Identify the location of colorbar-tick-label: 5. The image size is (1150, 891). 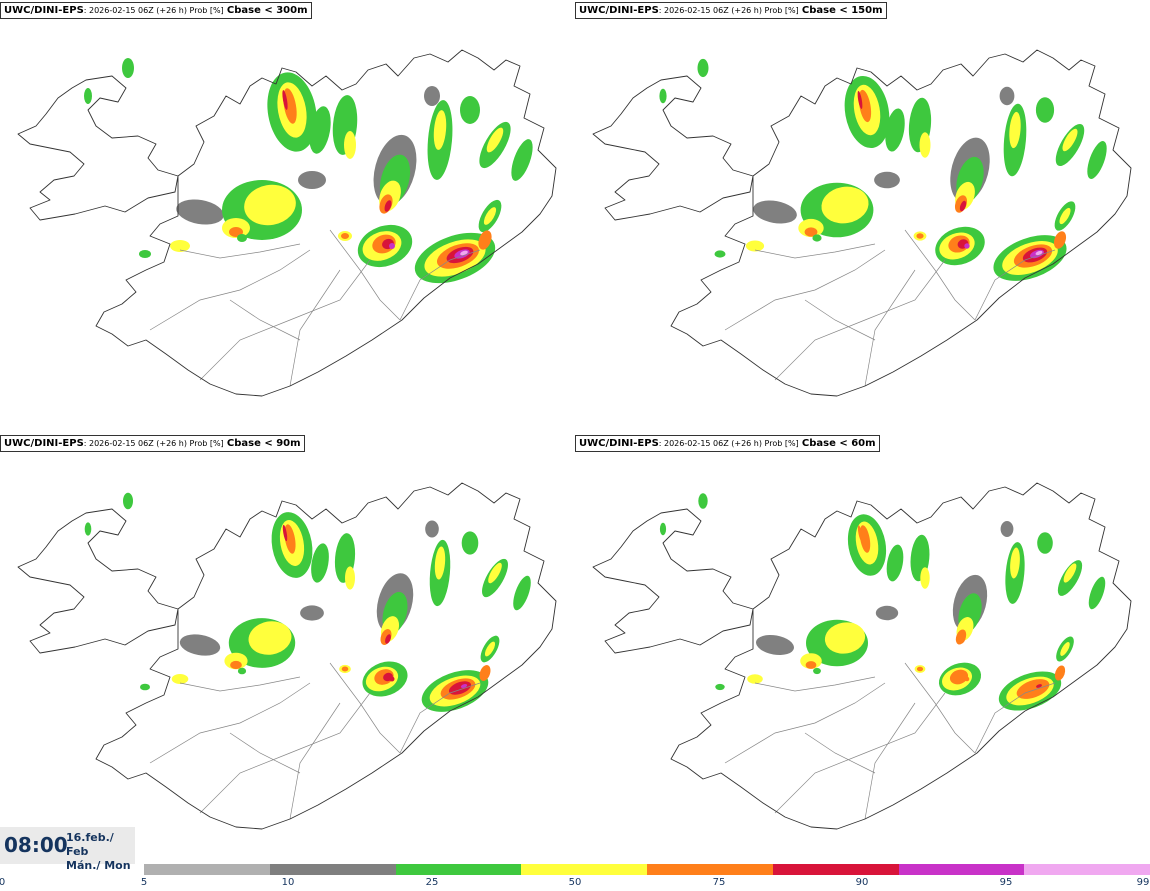
(144, 882).